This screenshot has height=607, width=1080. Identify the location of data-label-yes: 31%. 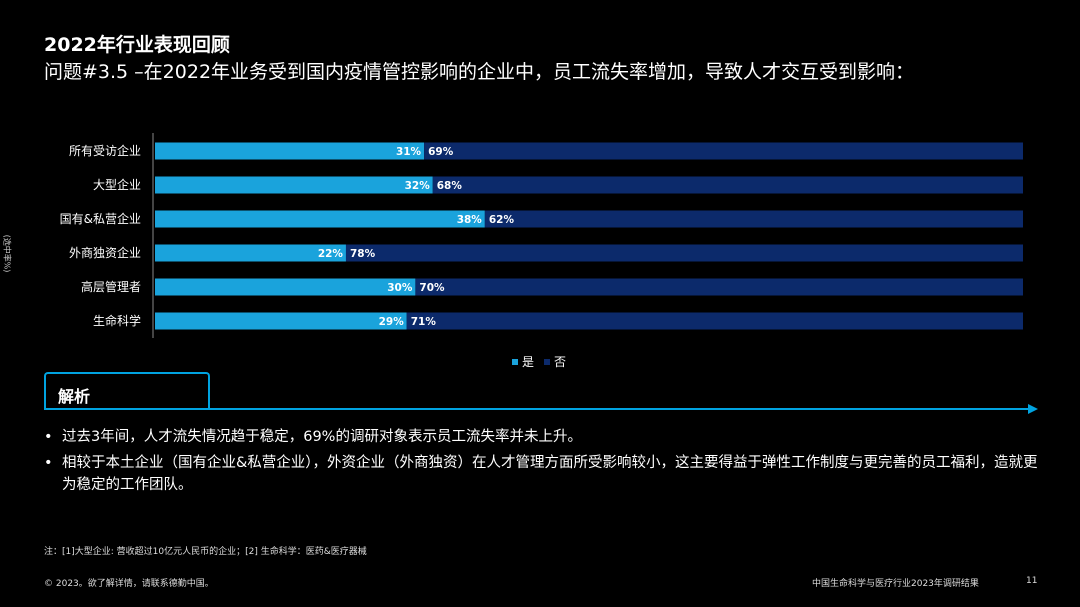
(409, 152).